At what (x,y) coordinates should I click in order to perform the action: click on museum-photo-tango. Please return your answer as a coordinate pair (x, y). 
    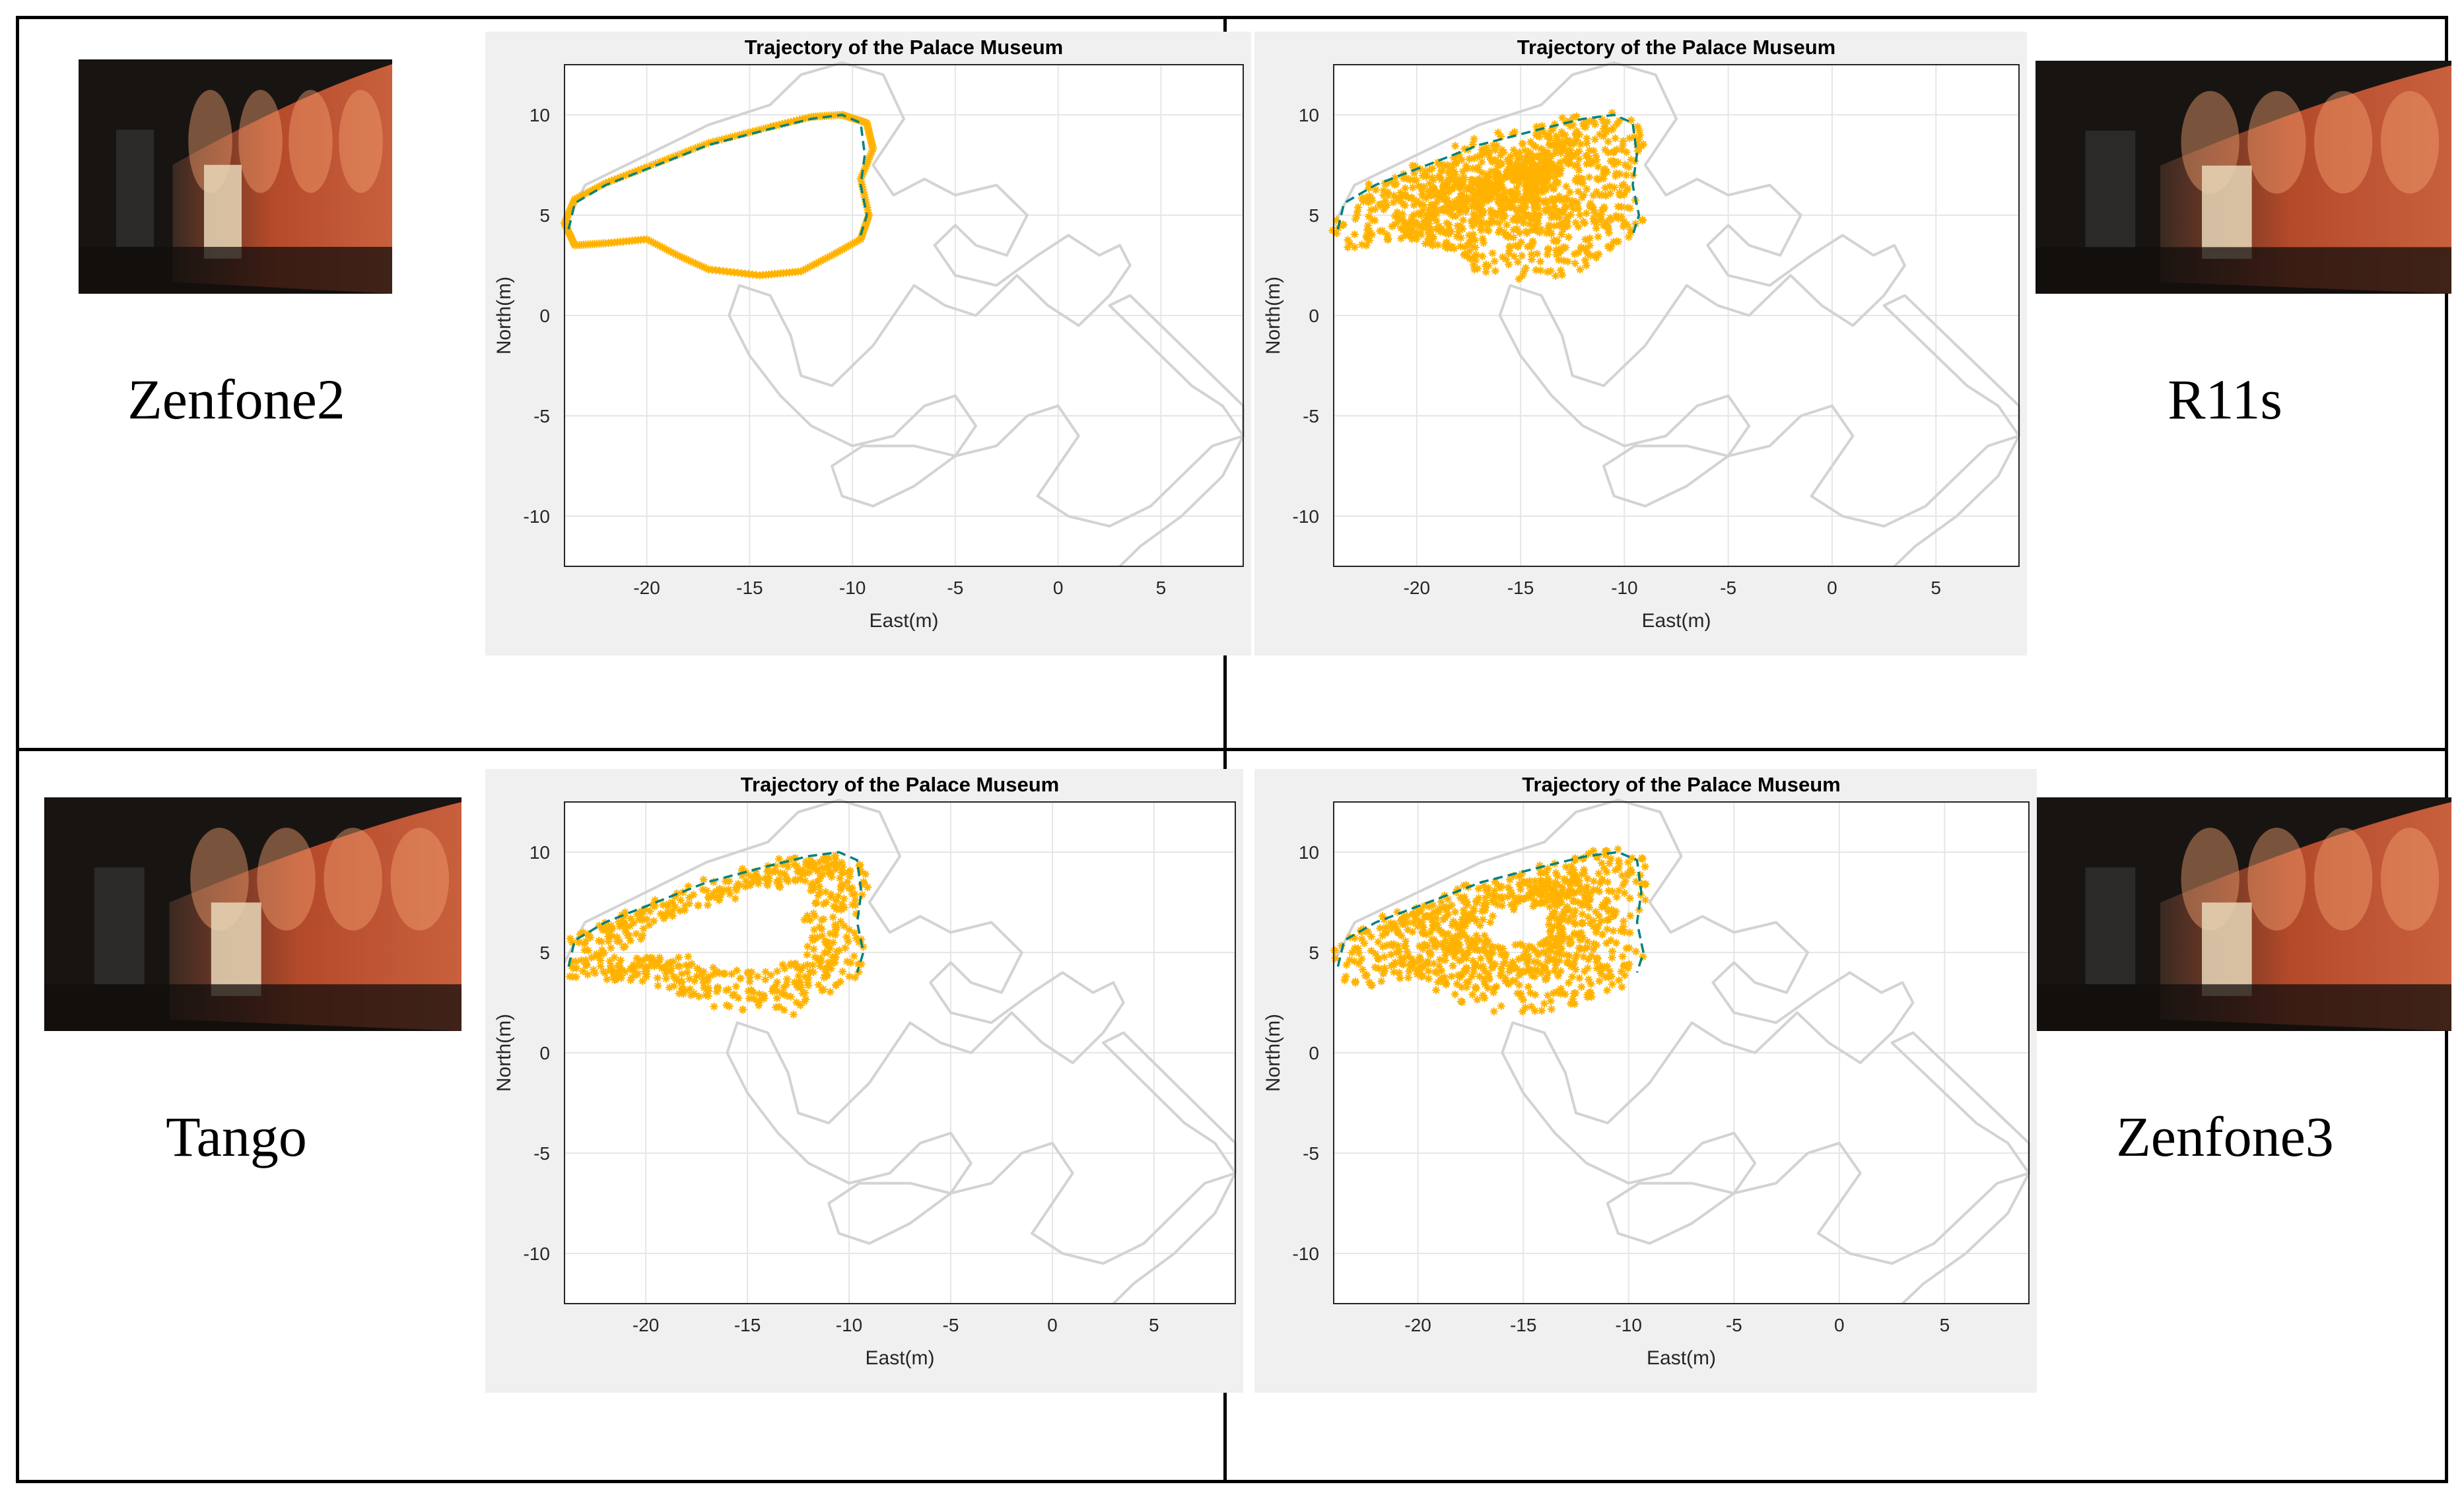
    Looking at the image, I should click on (253, 914).